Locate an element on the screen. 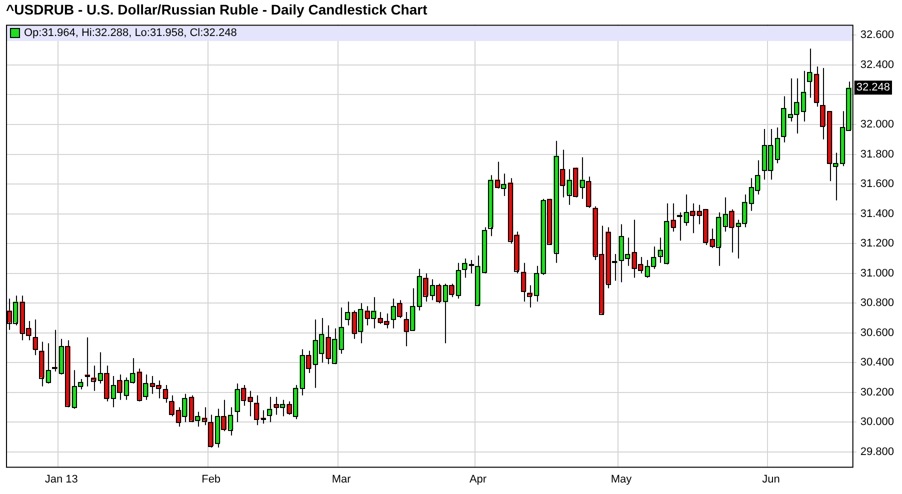  y-tick-label: 30.000 is located at coordinates (877, 422).